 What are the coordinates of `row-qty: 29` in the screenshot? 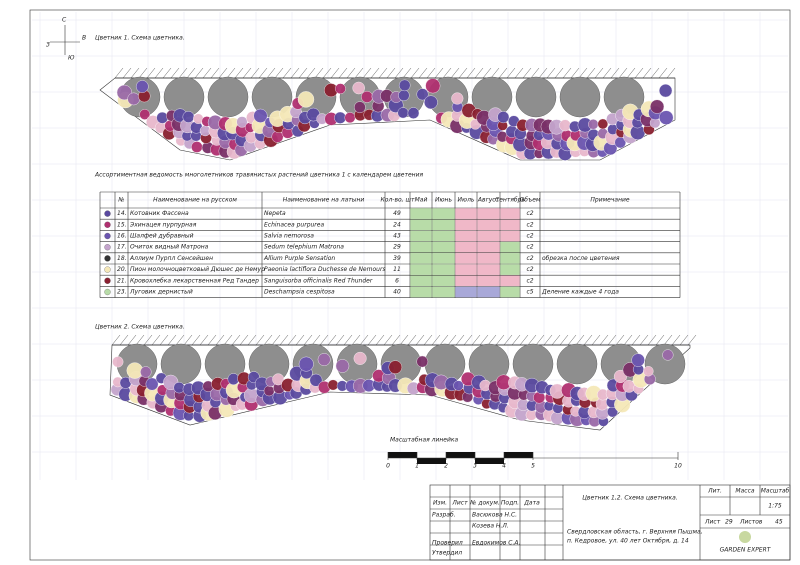 It's located at (397, 247).